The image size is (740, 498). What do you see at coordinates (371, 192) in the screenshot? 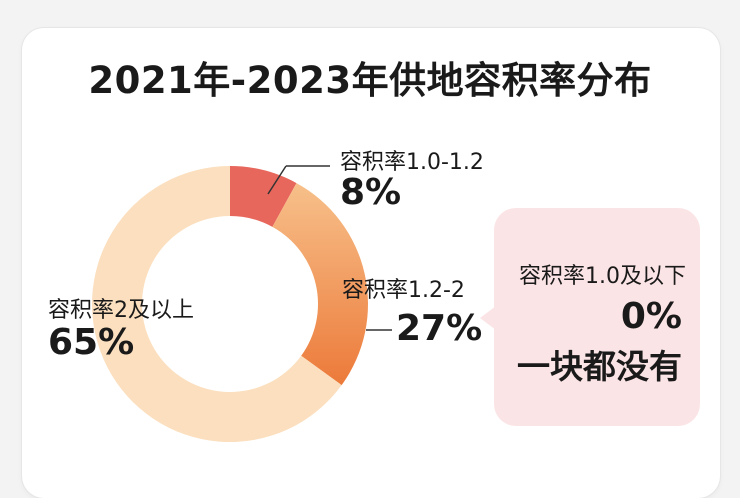
I see `slice-value-1: 8%` at bounding box center [371, 192].